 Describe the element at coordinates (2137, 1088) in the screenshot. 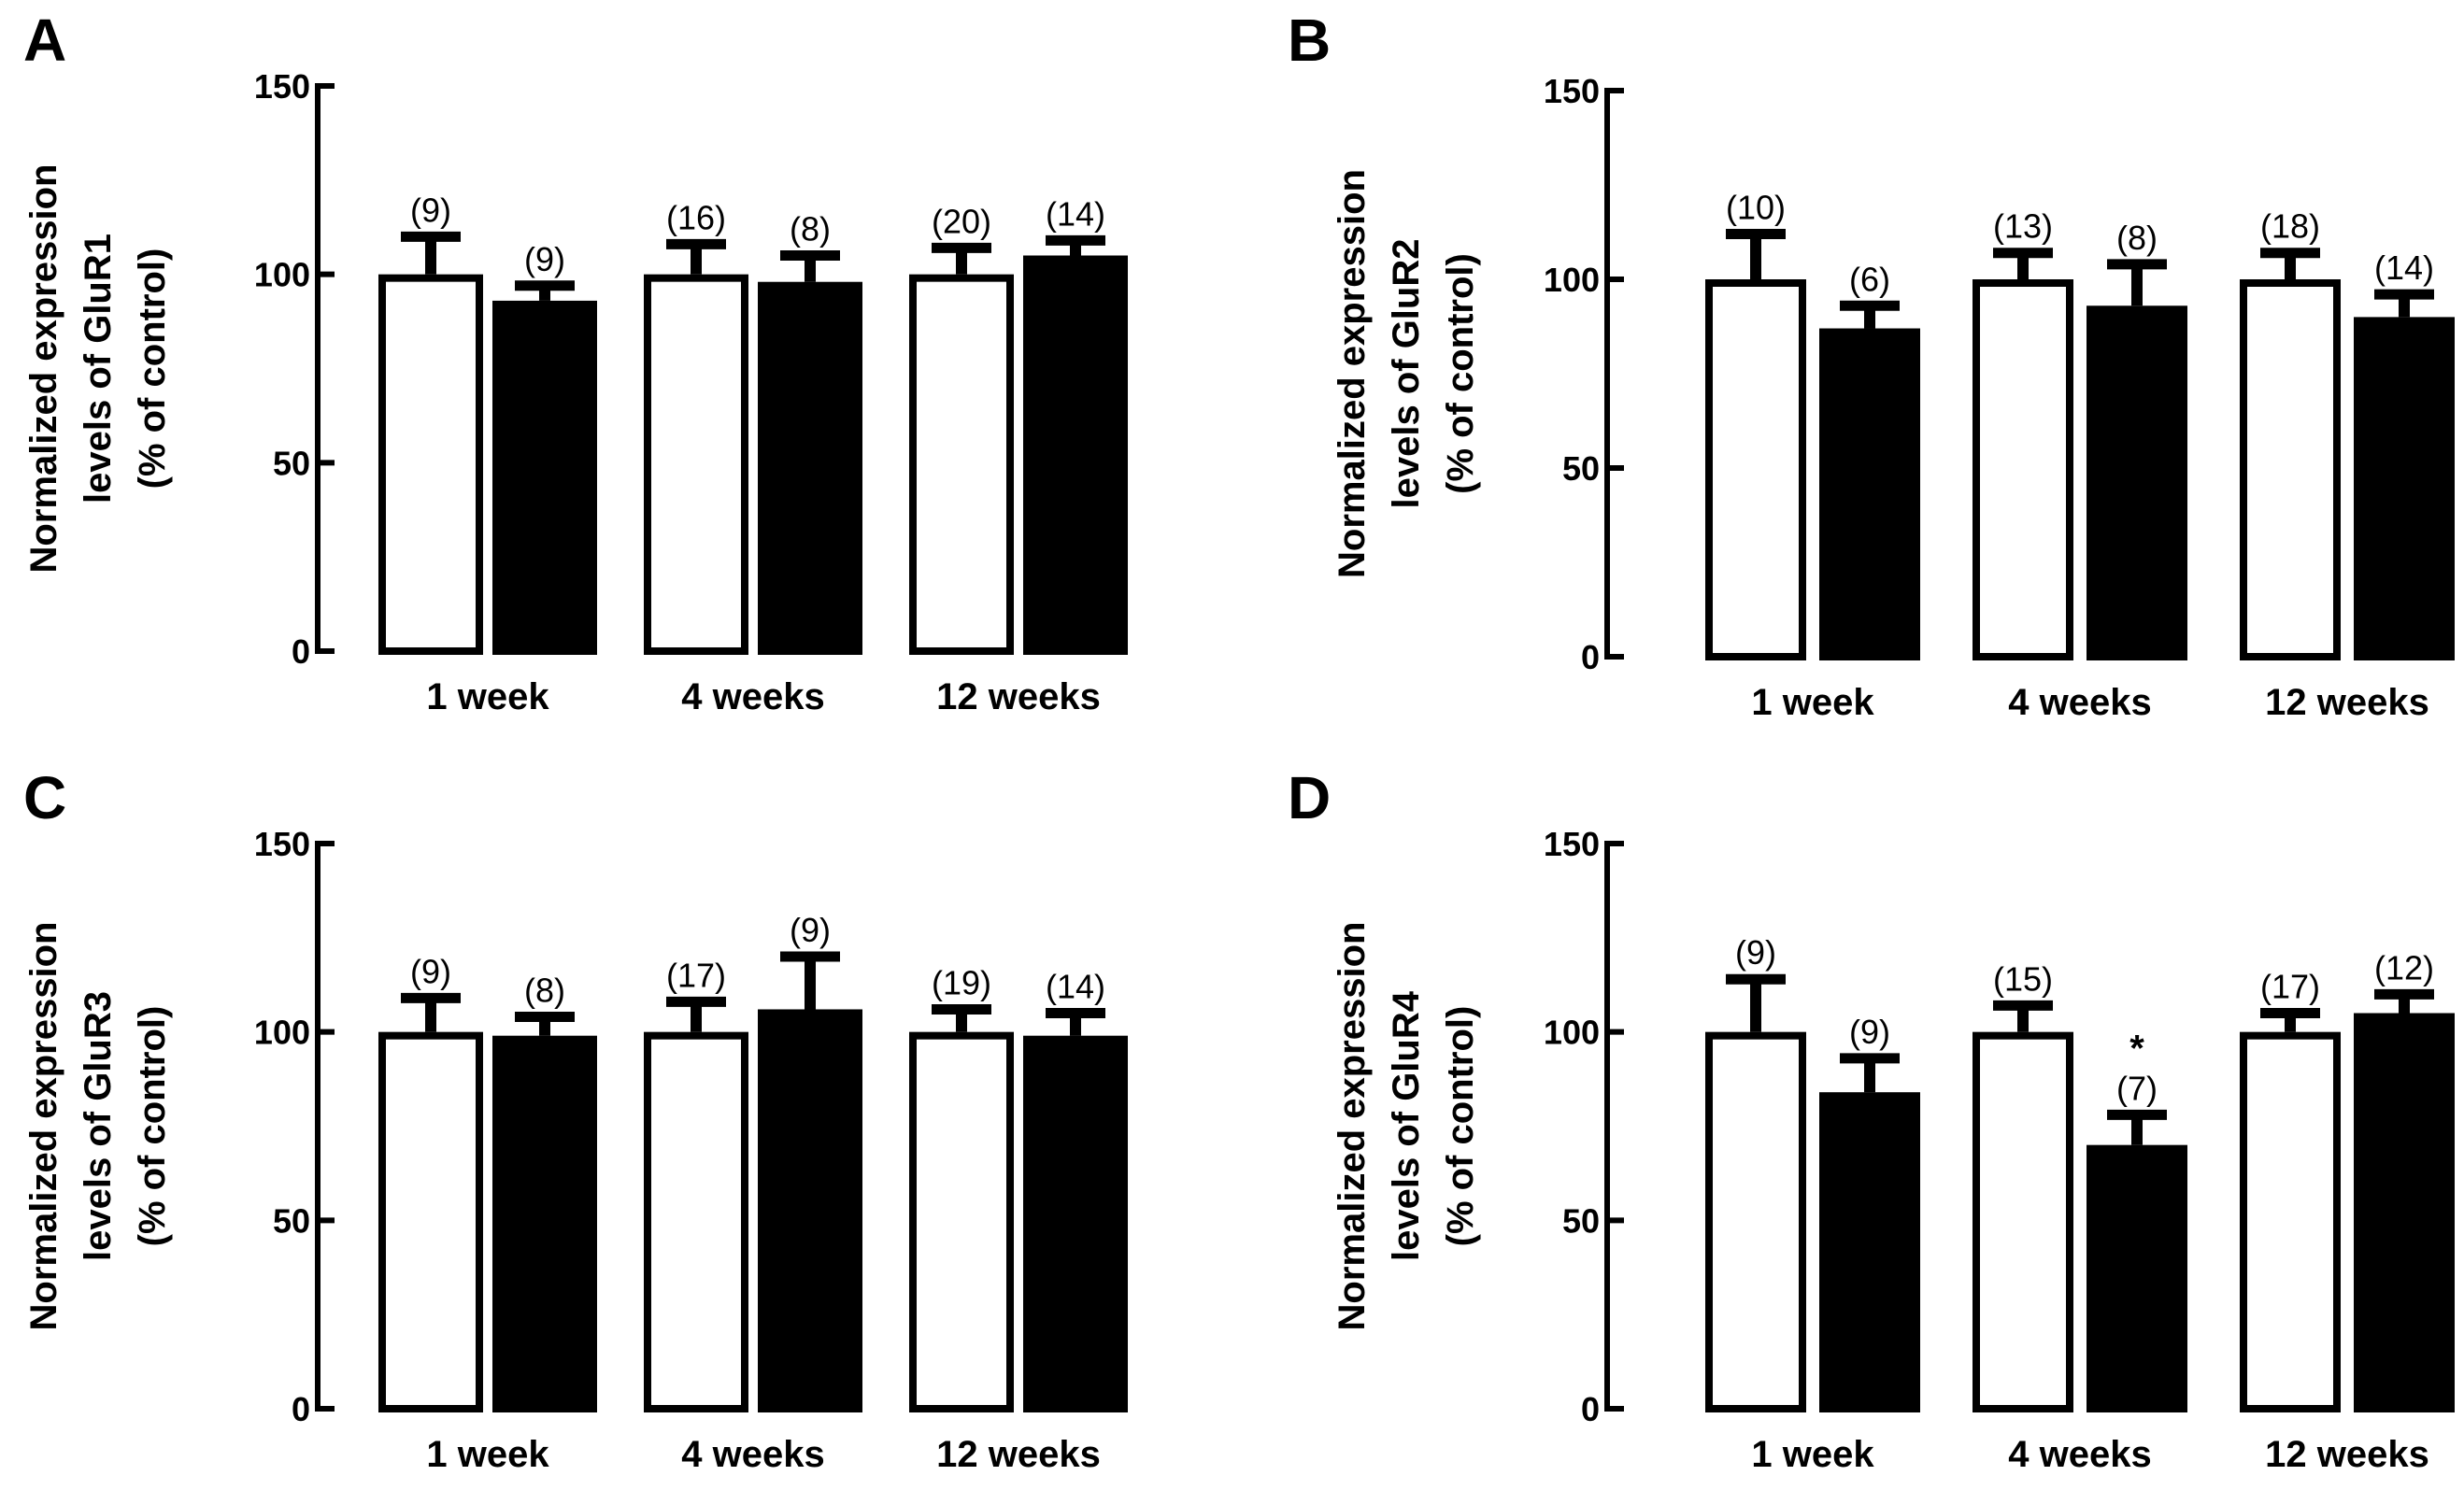

I see `sample-size-label: (7)` at that location.